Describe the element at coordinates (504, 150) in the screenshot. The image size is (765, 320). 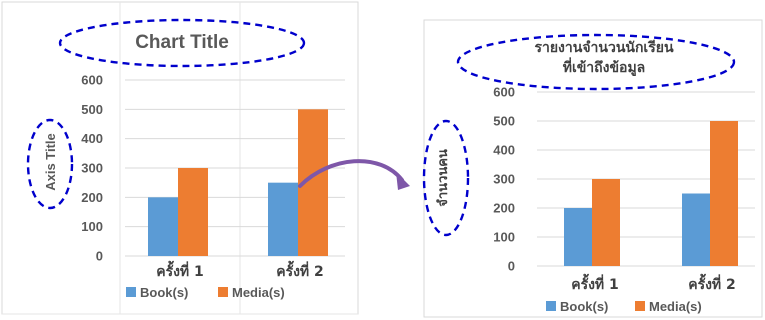
I see `right-y-tick-400: 400` at that location.